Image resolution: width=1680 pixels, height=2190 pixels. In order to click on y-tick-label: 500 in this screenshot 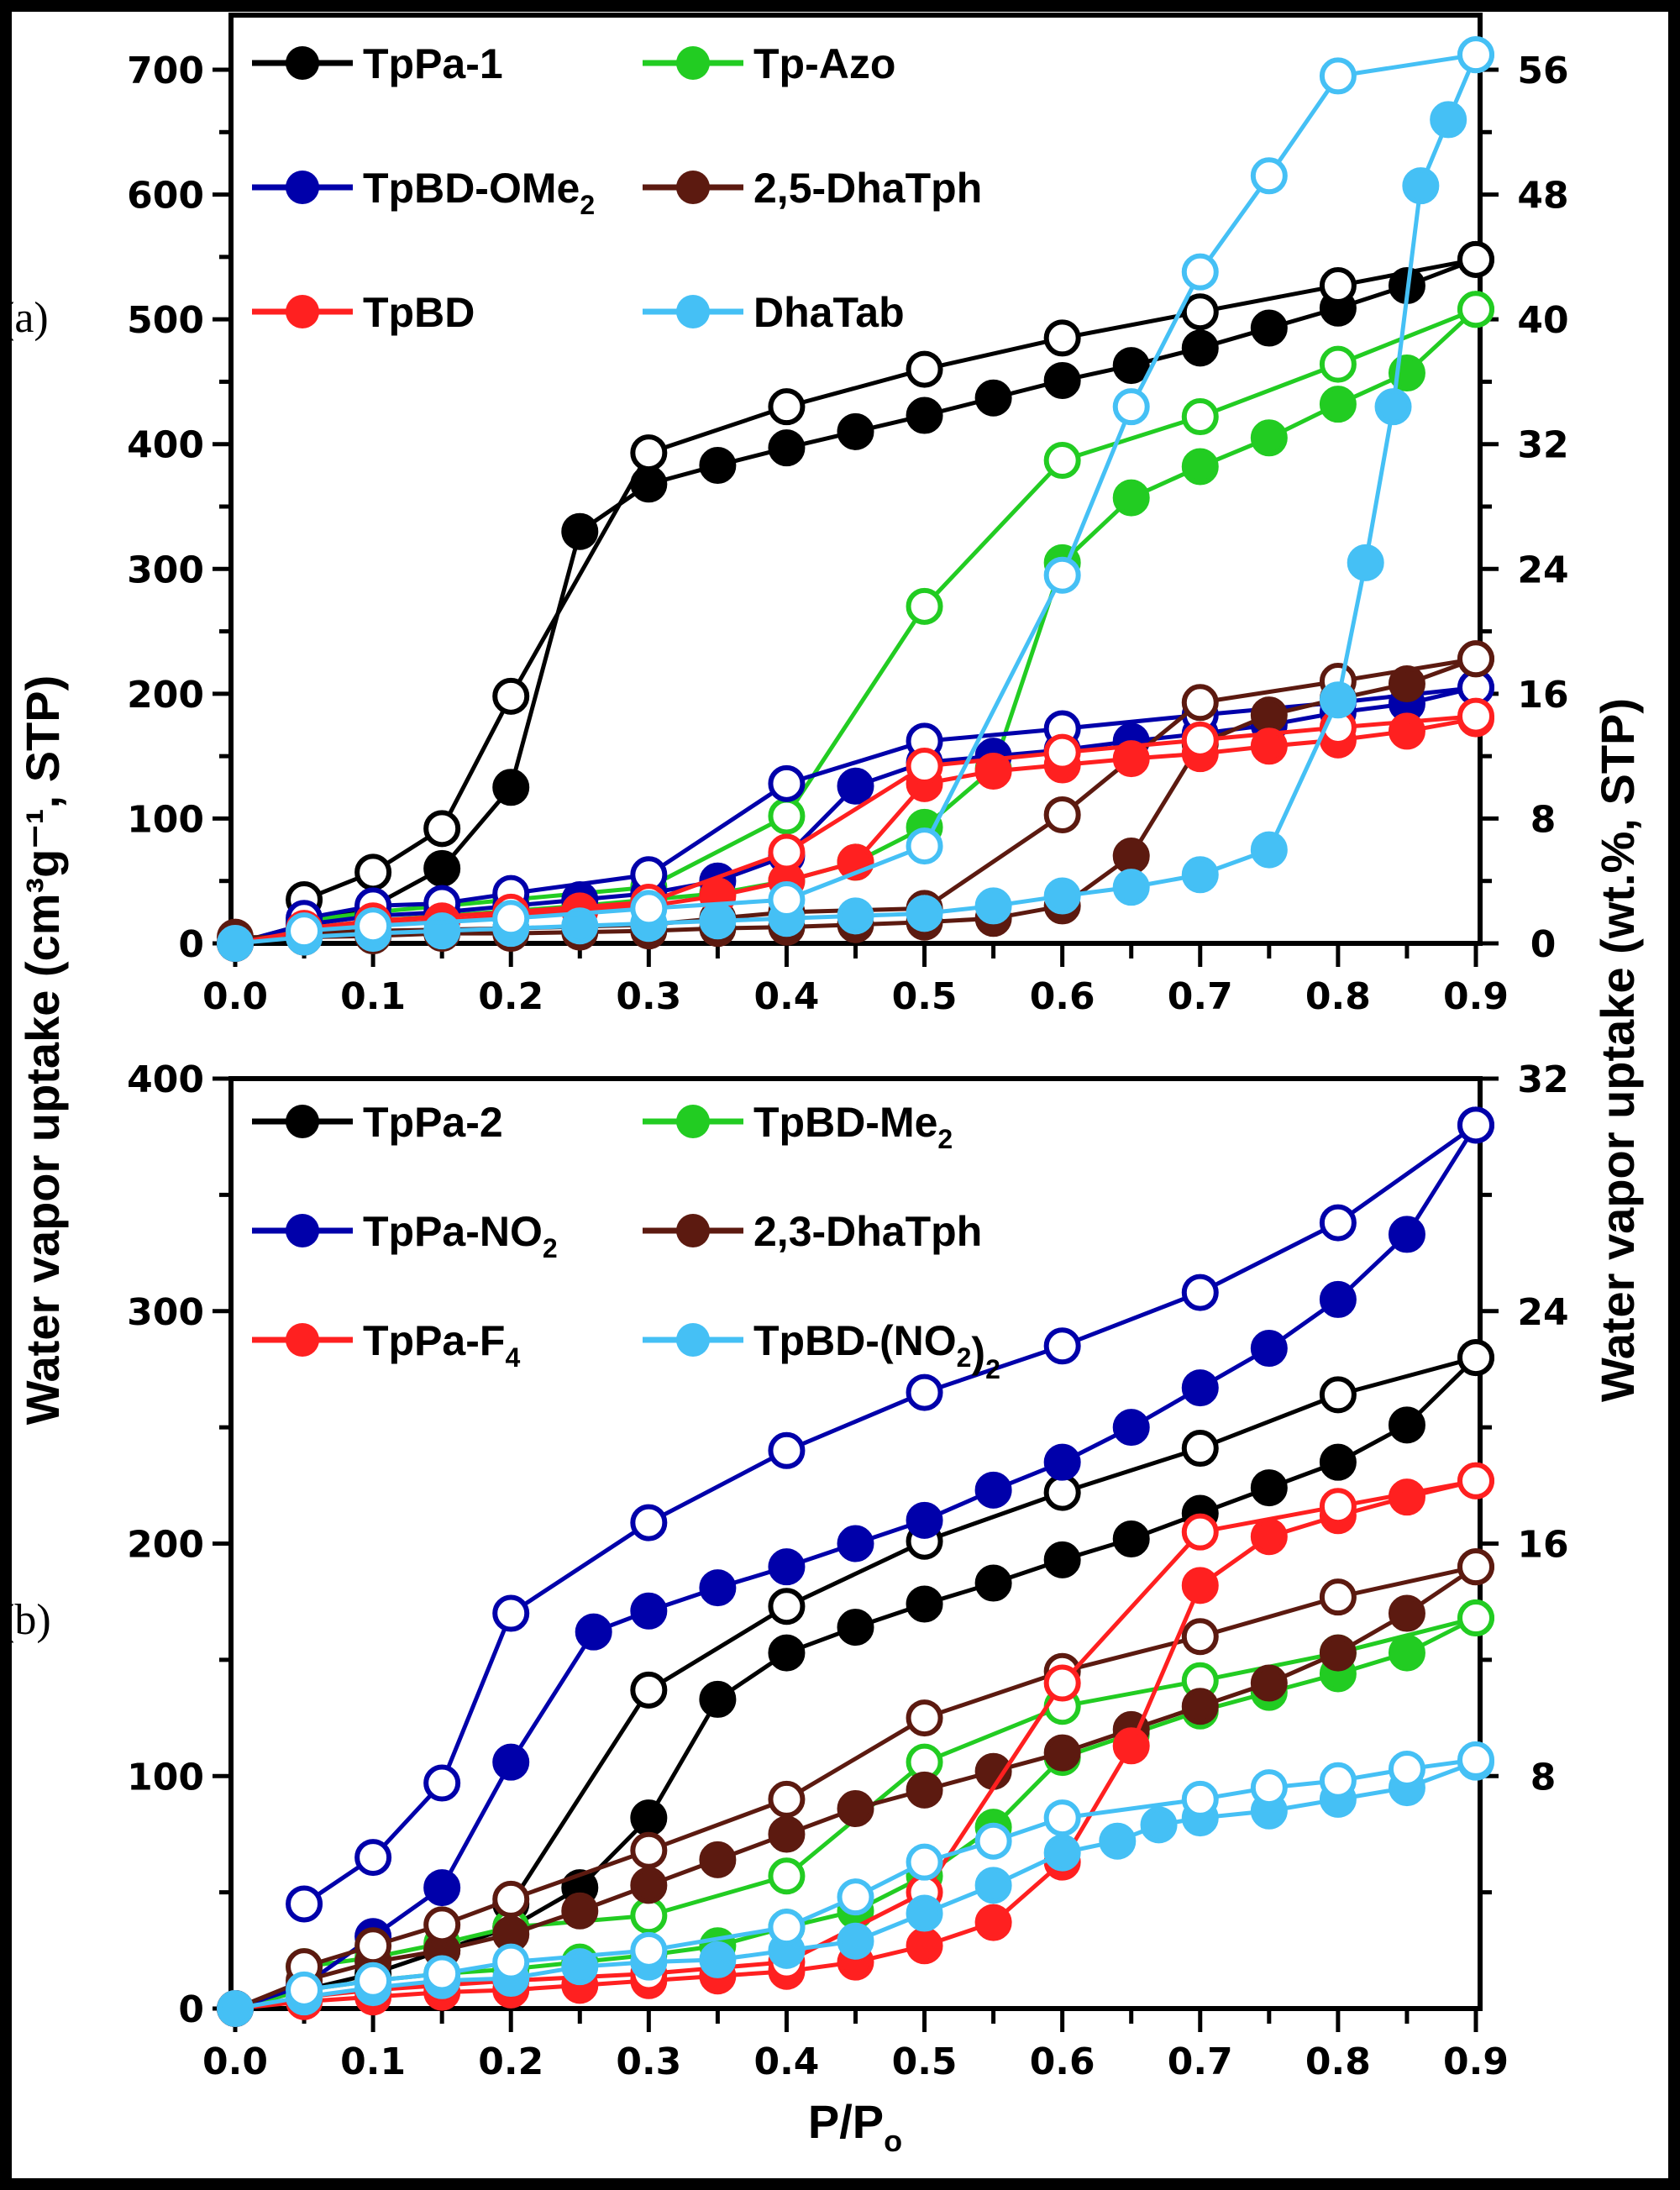, I will do `click(165, 320)`.